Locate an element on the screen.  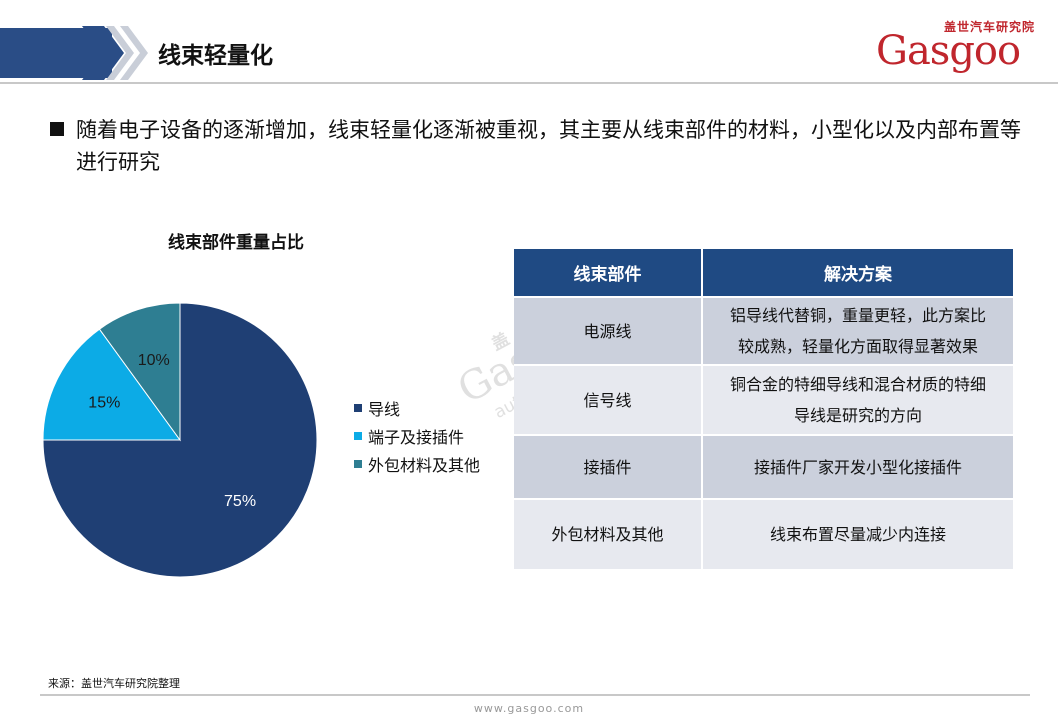
table-row: 电源线 铝导线代替铜，重量更轻，此方案比 较成熟，轻量化方面取得显著效果 is located at coordinates (763, 330).